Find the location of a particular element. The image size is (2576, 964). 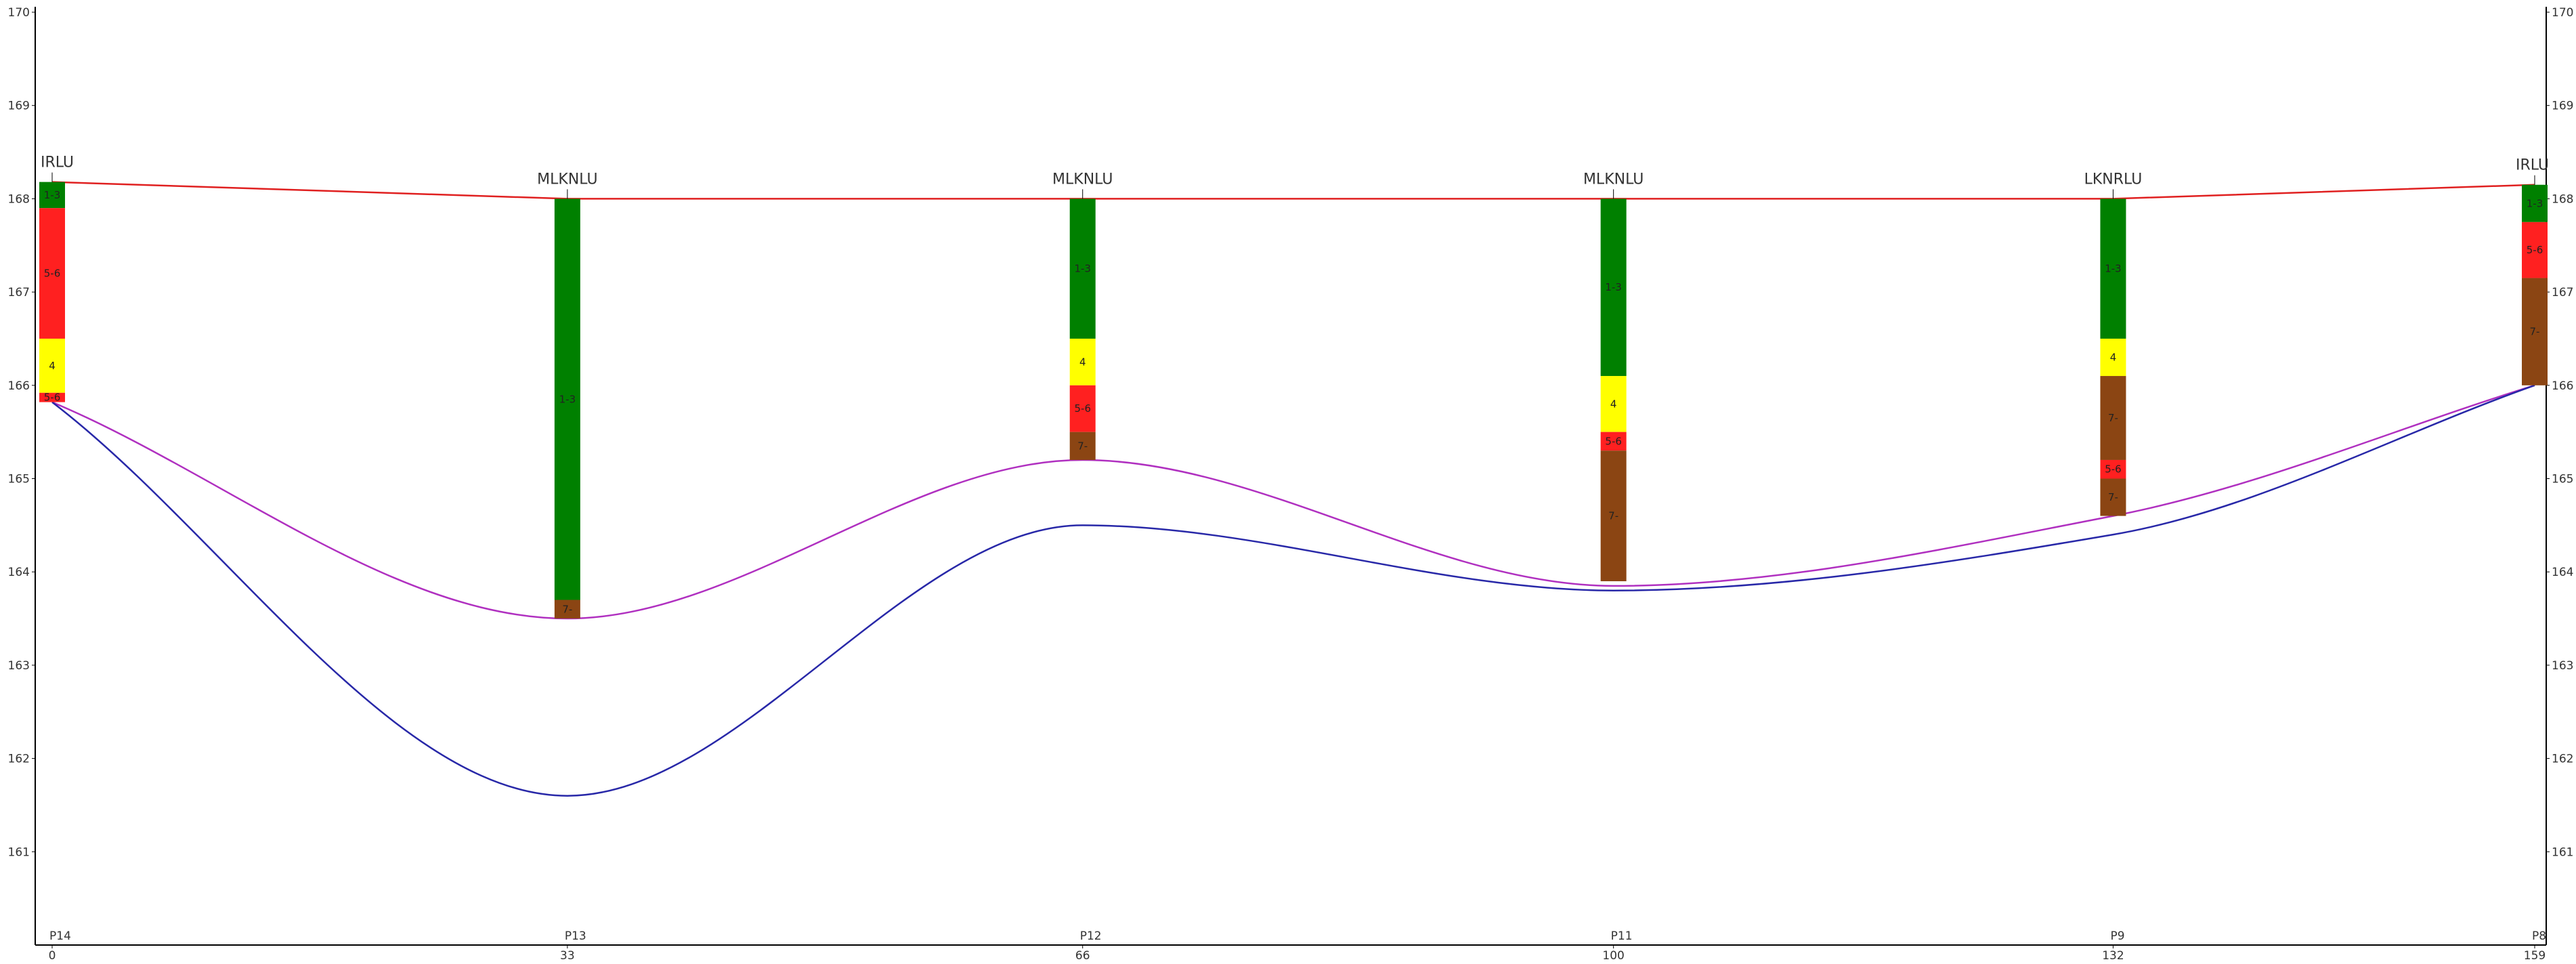

x-point-label: P13 is located at coordinates (575, 936).